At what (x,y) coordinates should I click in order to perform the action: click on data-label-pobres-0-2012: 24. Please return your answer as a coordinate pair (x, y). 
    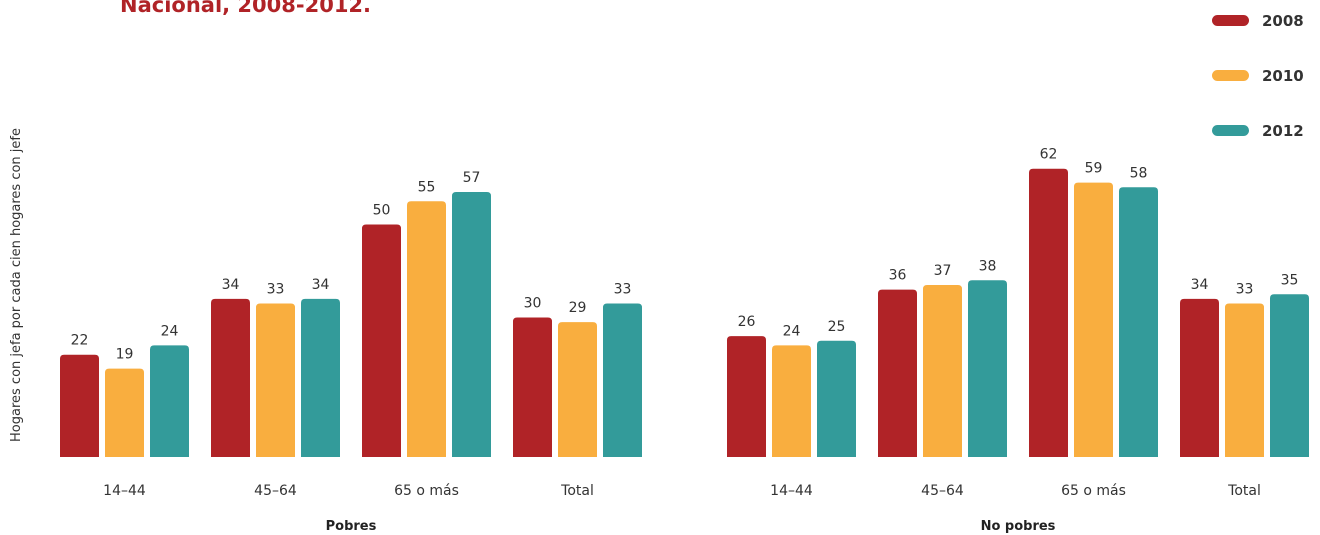
    Looking at the image, I should click on (170, 331).